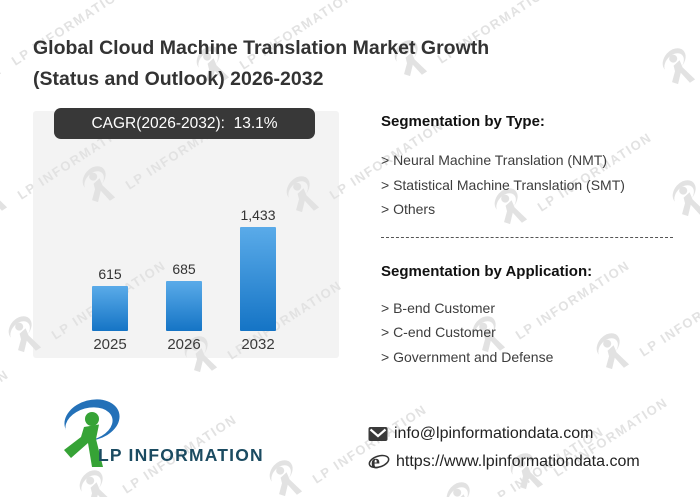 This screenshot has width=700, height=497. Describe the element at coordinates (258, 215) in the screenshot. I see `bar-value-label: 1,433` at that location.